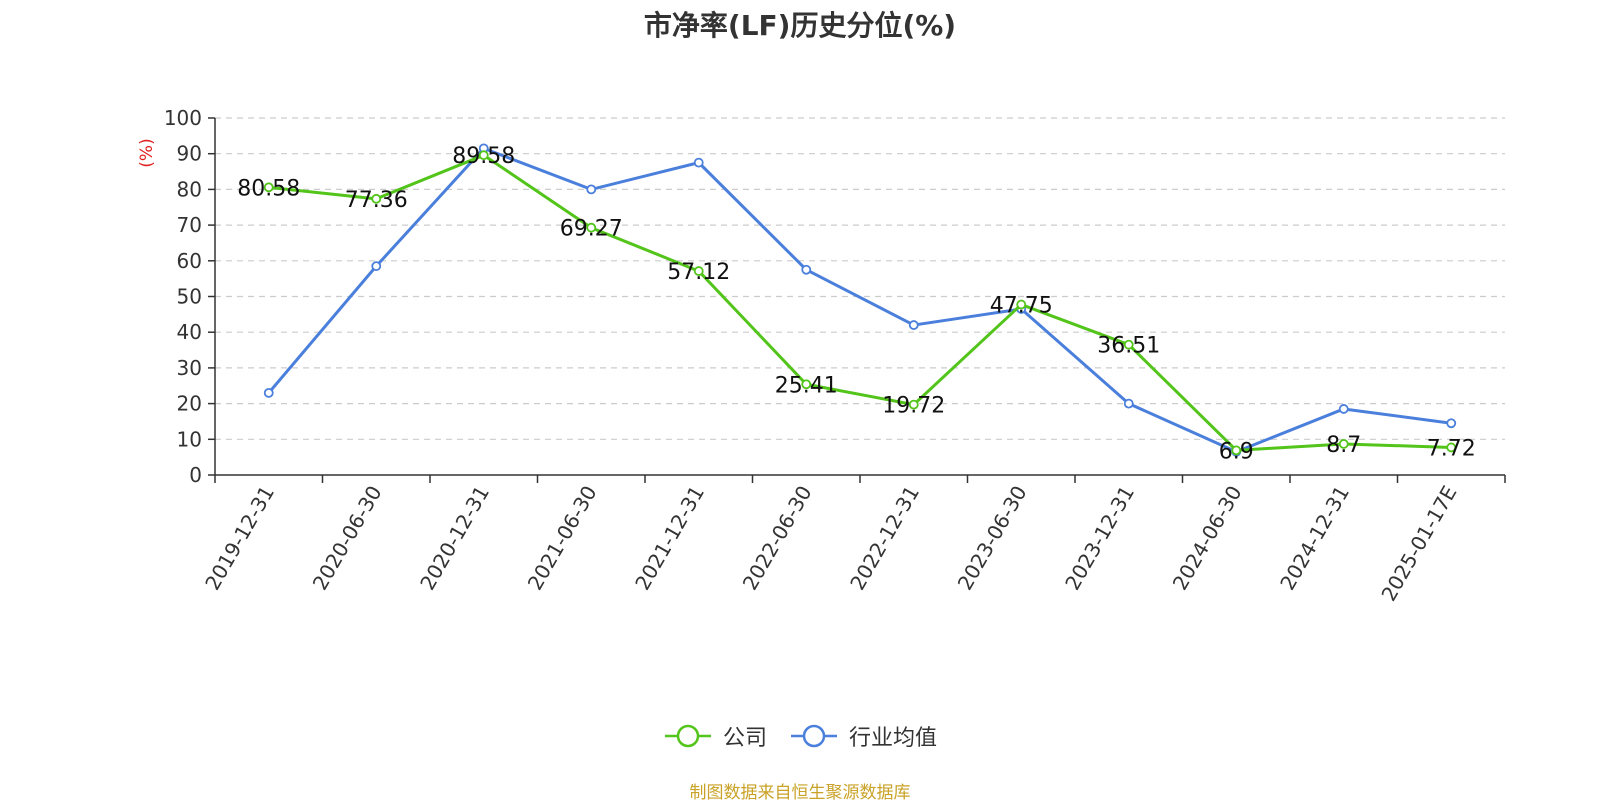 The image size is (1600, 803). I want to click on data-label: 25.41, so click(806, 385).